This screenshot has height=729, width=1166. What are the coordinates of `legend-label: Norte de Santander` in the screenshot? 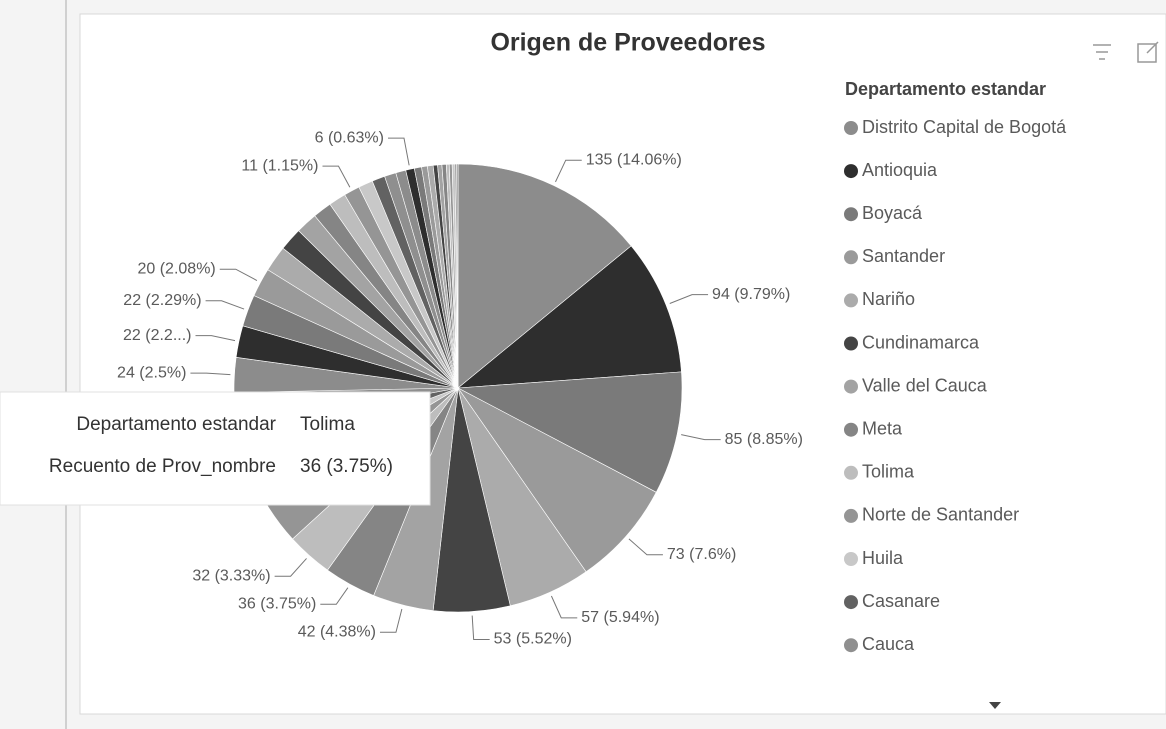 It's located at (940, 515).